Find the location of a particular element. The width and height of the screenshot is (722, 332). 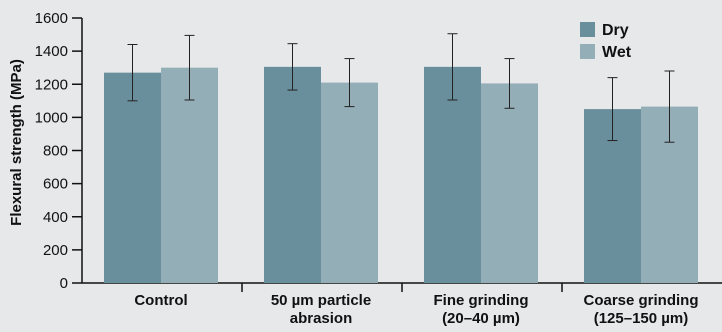

y-tick-label: 1400 is located at coordinates (51, 51).